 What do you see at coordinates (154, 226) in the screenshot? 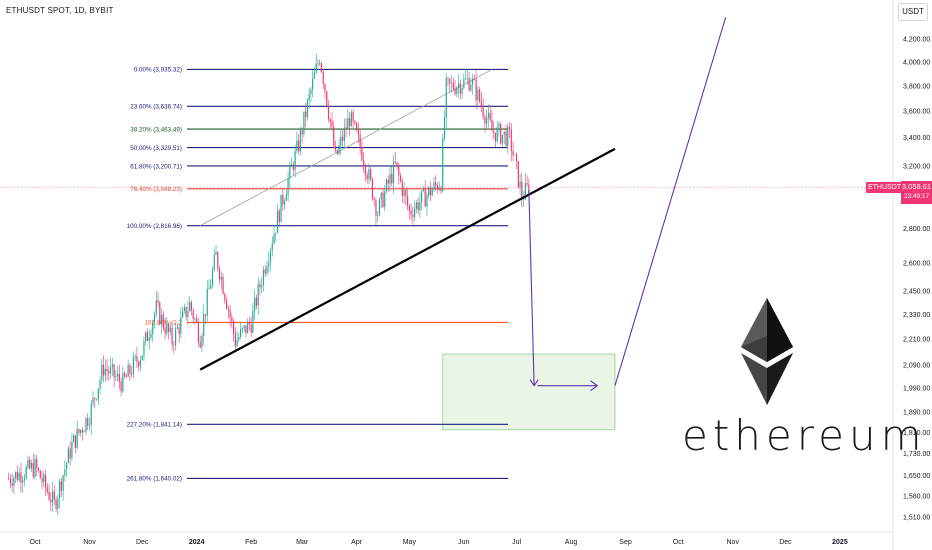
I see `fib-level-label: 100.00% (2,816.96)` at bounding box center [154, 226].